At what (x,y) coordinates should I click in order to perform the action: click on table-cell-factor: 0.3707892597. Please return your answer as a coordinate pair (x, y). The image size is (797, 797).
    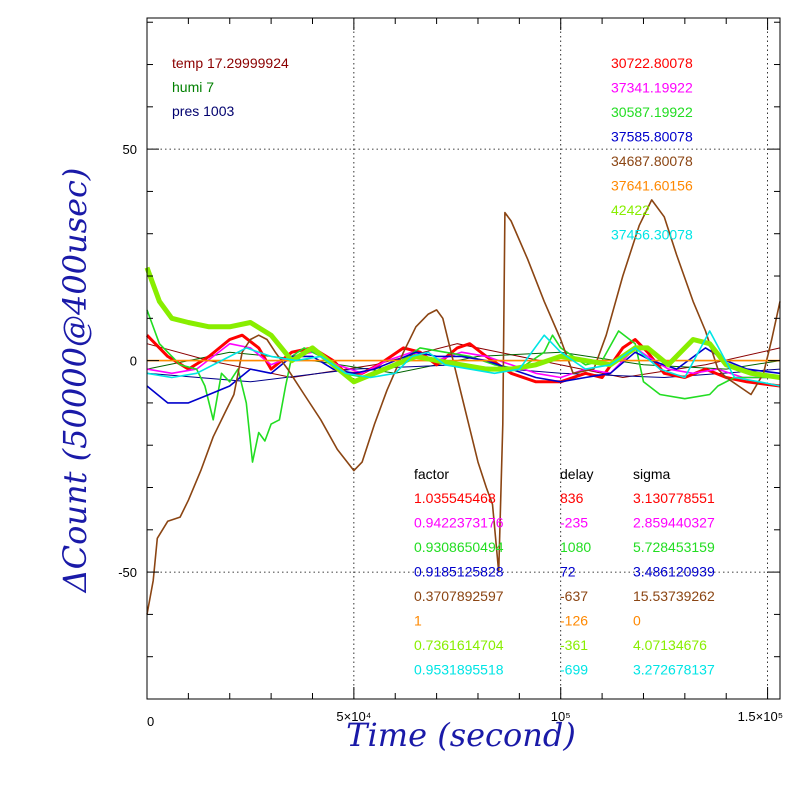
    Looking at the image, I should click on (459, 596).